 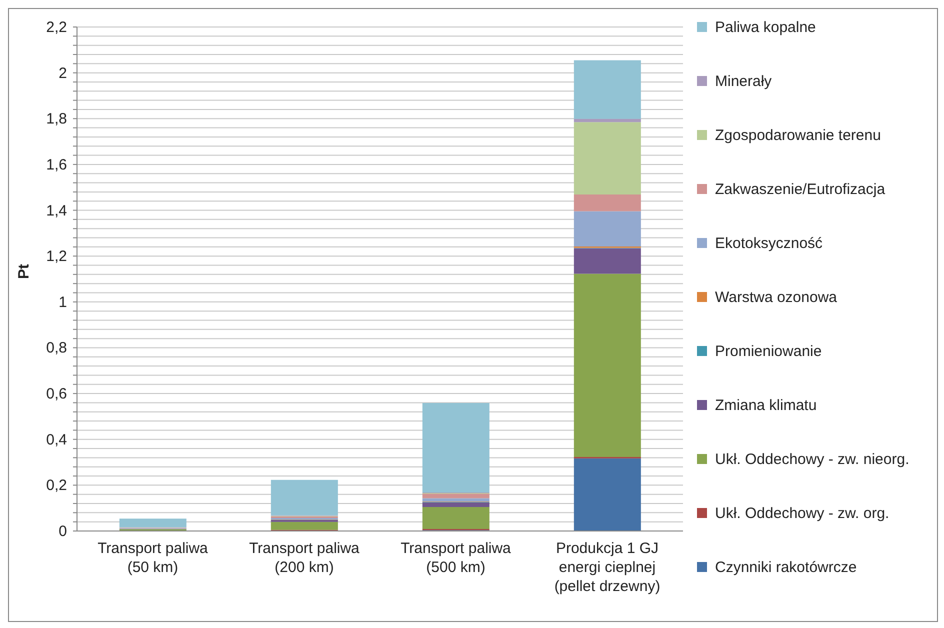 What do you see at coordinates (812, 459) in the screenshot?
I see `legend-label: Ukł. Oddechowy - zw. nieorg.` at bounding box center [812, 459].